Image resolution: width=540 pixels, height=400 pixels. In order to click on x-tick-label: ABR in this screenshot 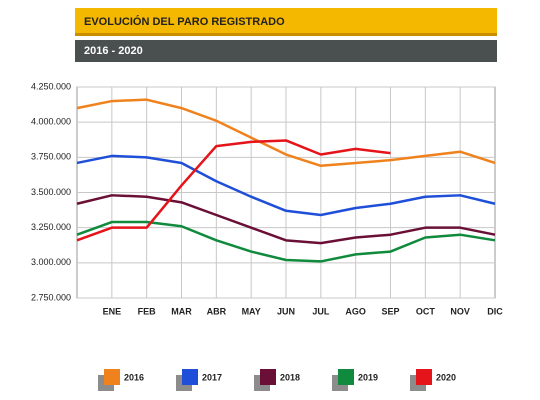, I will do `click(217, 311)`.